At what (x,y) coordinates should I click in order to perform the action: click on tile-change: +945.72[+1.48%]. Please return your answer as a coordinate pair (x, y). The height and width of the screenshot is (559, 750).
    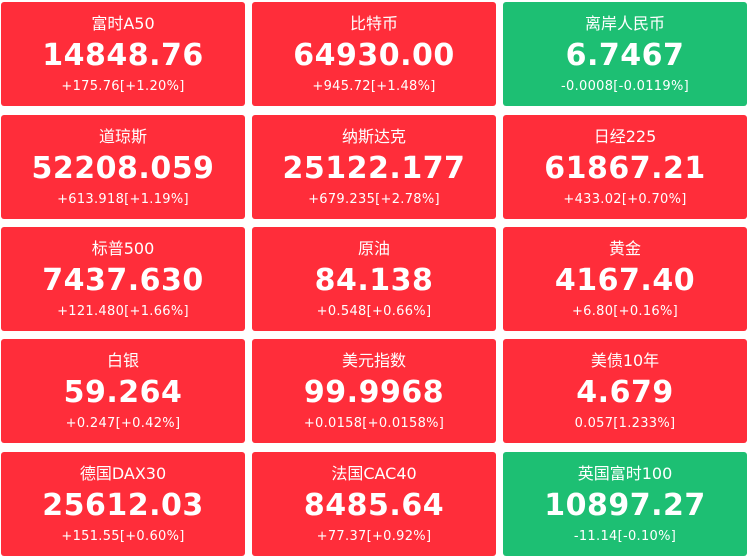
    Looking at the image, I should click on (374, 86).